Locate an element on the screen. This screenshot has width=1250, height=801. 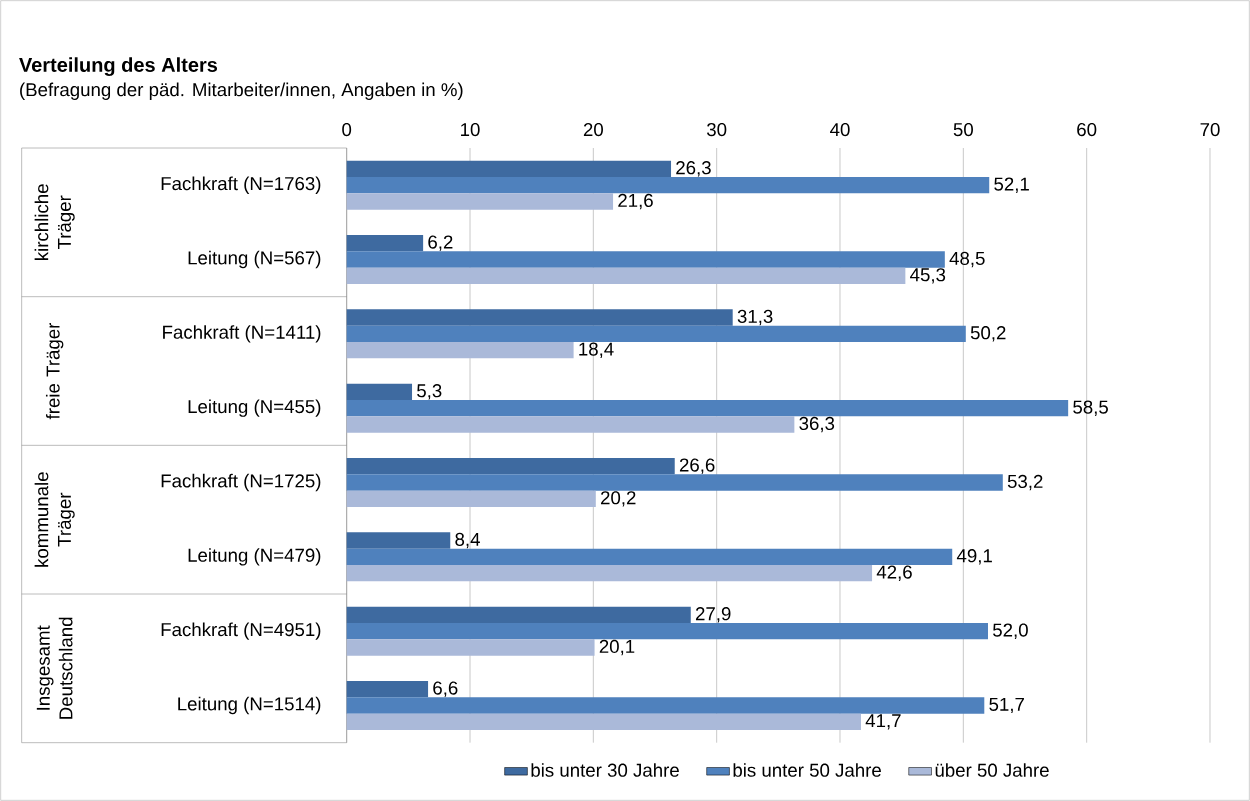
y-tick-label: Fachkraft (N=1763) is located at coordinates (241, 185).